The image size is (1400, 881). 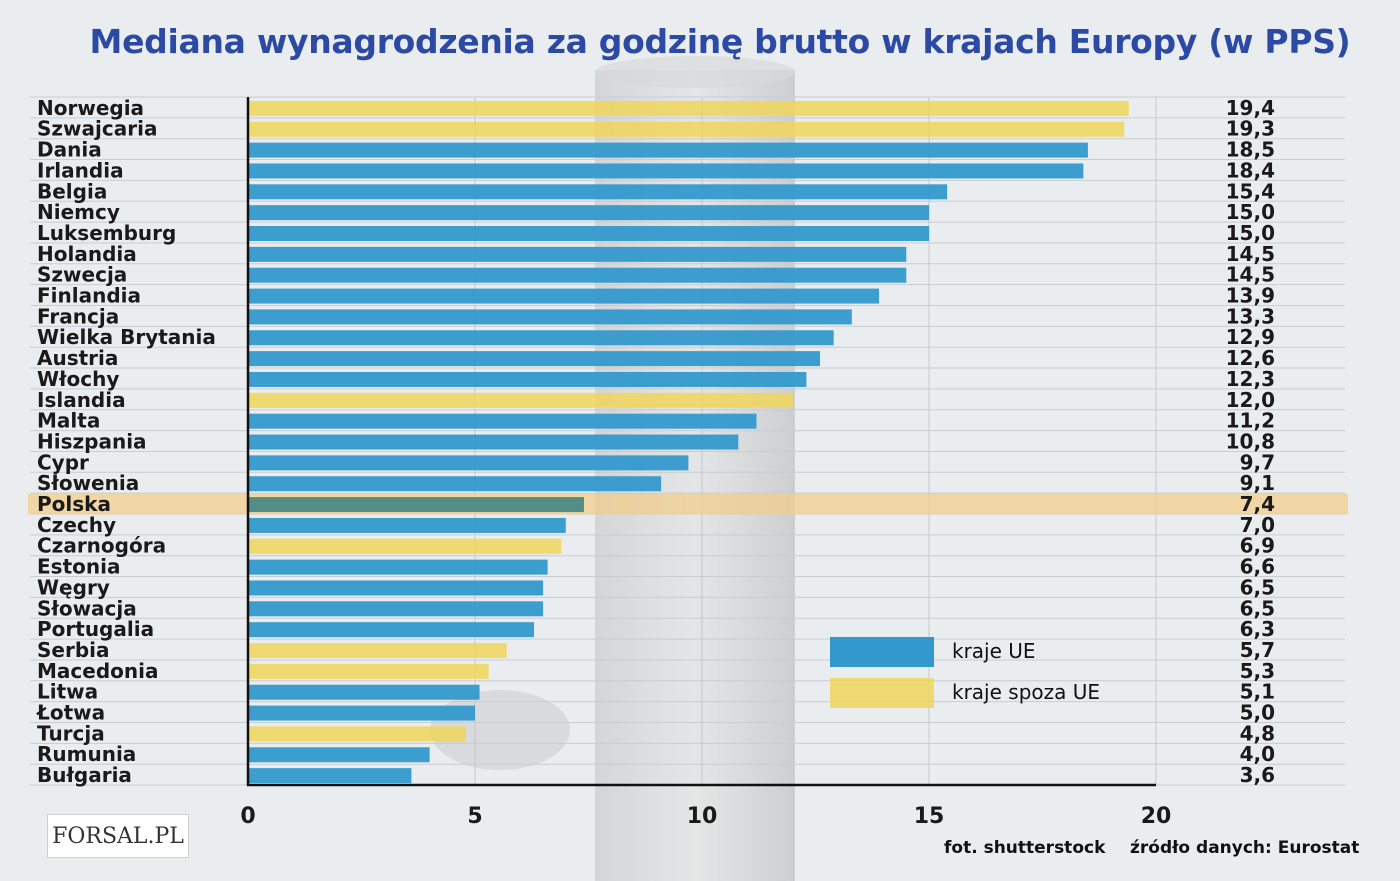 I want to click on bar-austria, so click(x=534, y=359).